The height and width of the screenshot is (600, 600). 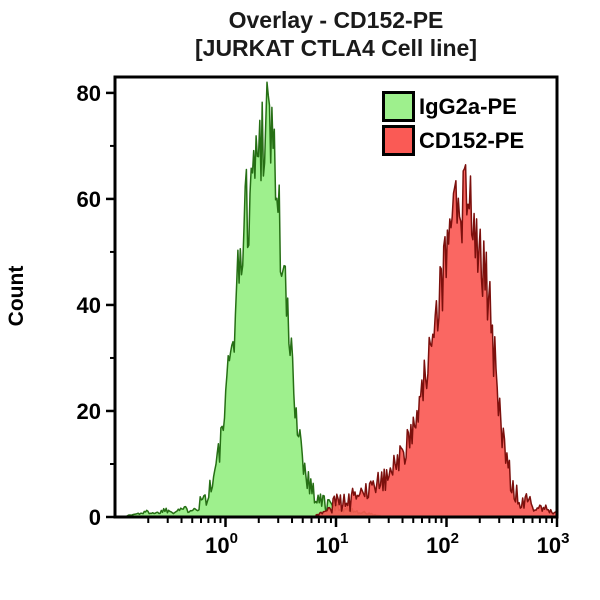 What do you see at coordinates (95, 517) in the screenshot?
I see `y-tick-label: 0` at bounding box center [95, 517].